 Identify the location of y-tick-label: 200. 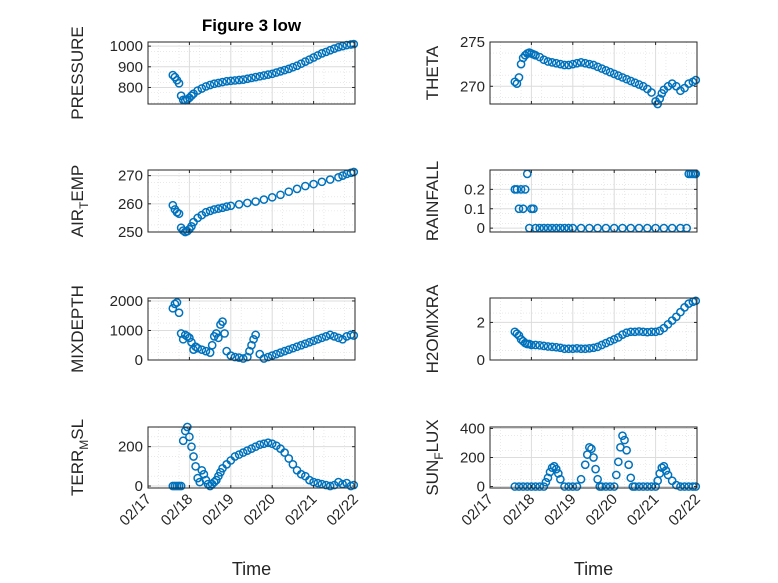
(130, 447).